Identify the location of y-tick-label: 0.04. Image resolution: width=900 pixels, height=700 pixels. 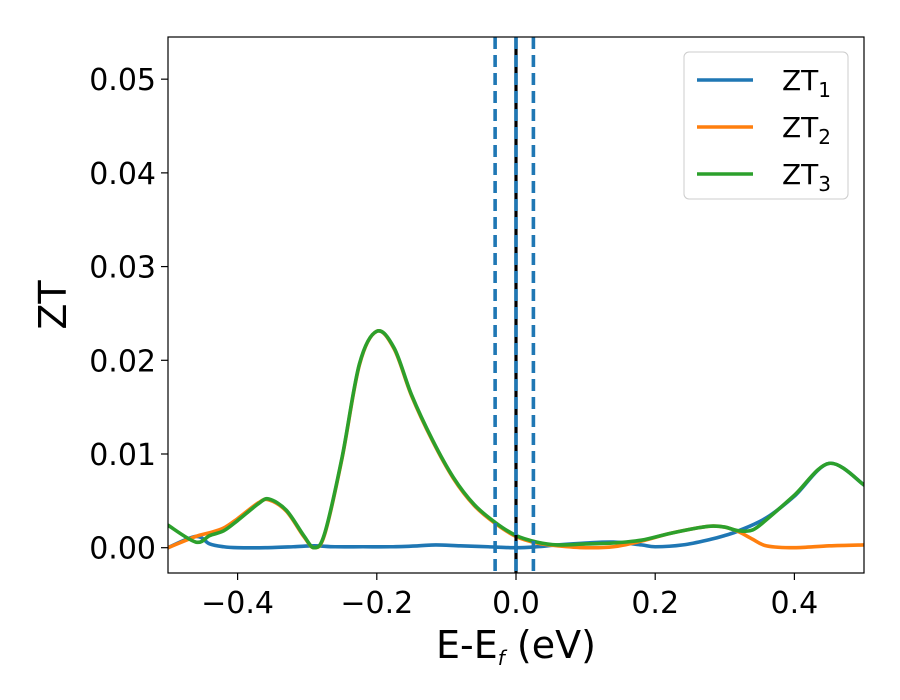
(122, 174).